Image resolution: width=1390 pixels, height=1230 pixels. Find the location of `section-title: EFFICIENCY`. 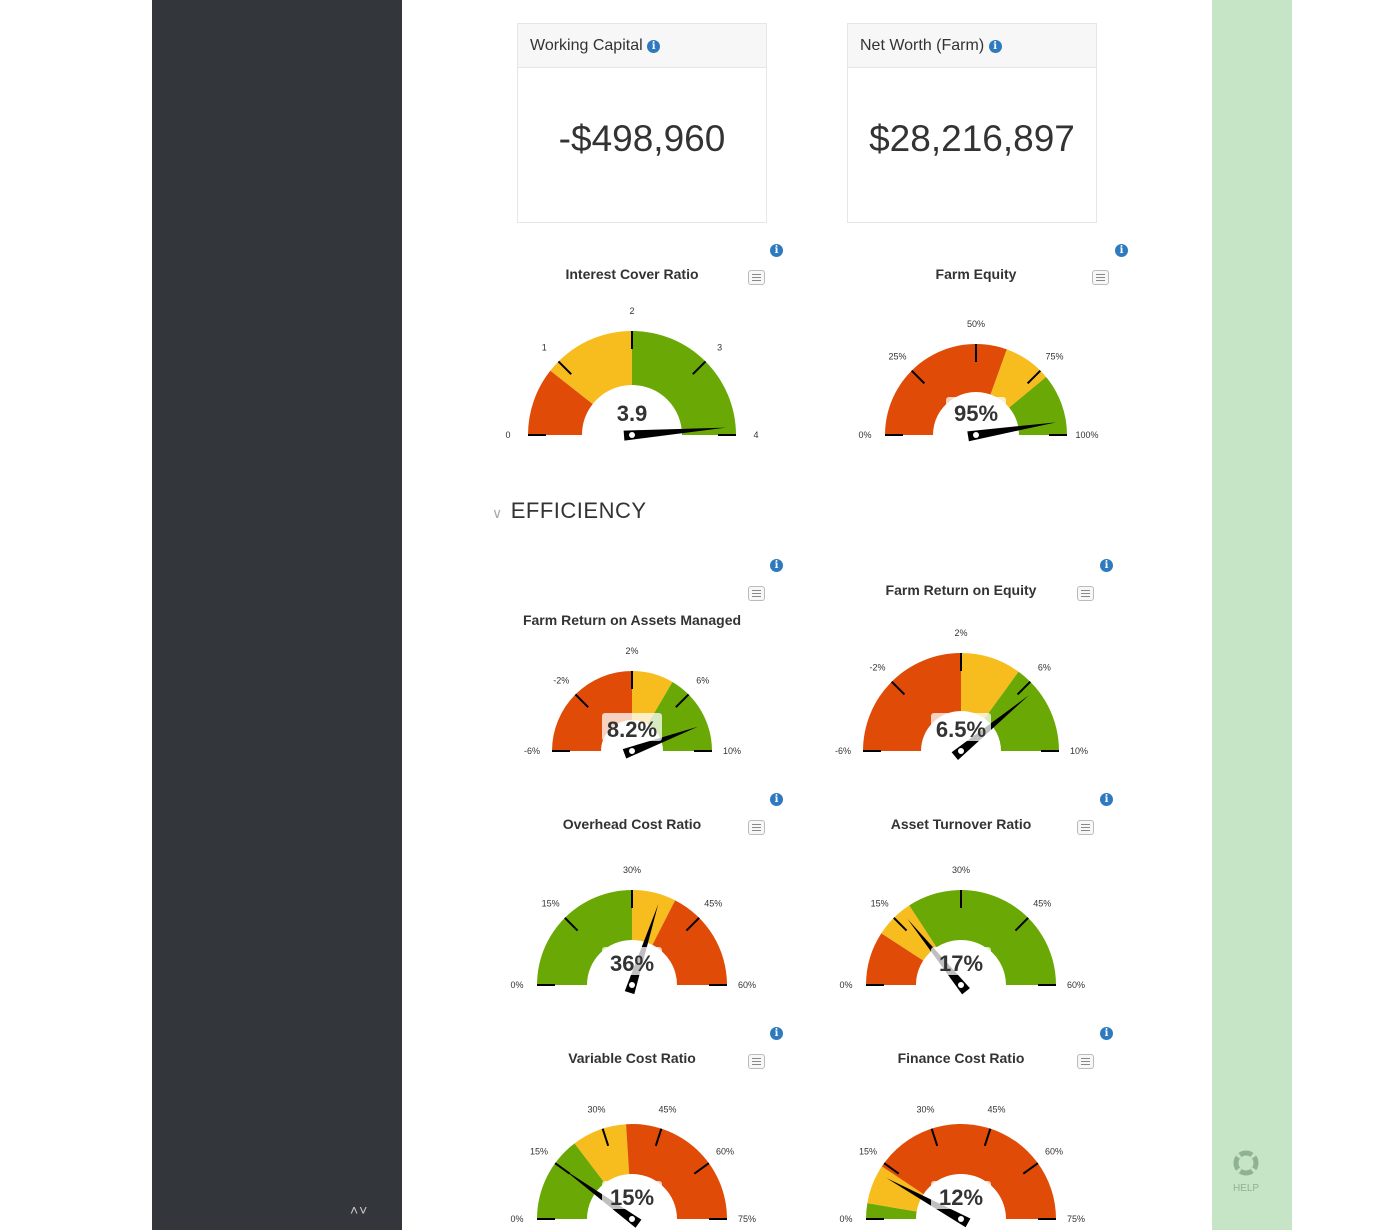

section-title: EFFICIENCY is located at coordinates (578, 510).